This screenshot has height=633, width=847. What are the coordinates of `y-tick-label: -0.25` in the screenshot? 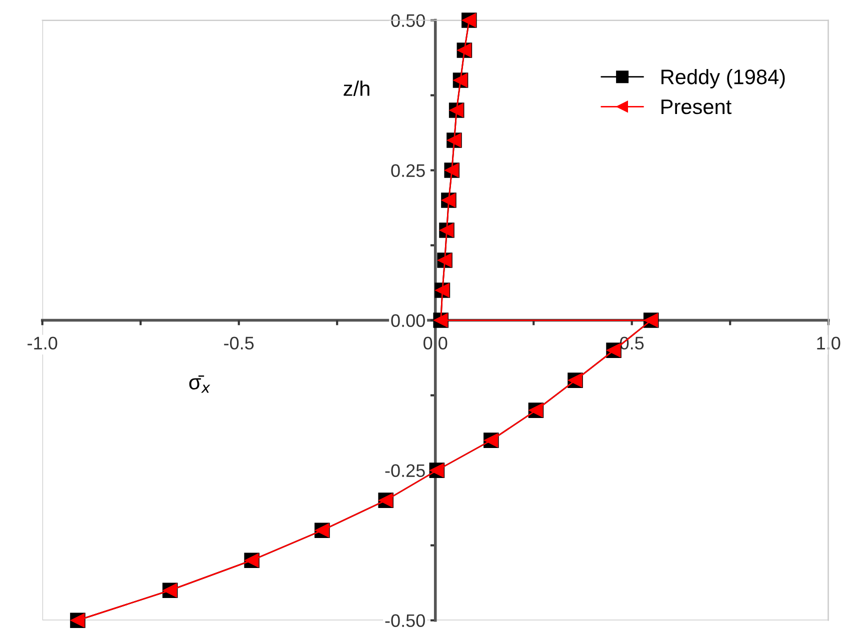 It's located at (405, 471).